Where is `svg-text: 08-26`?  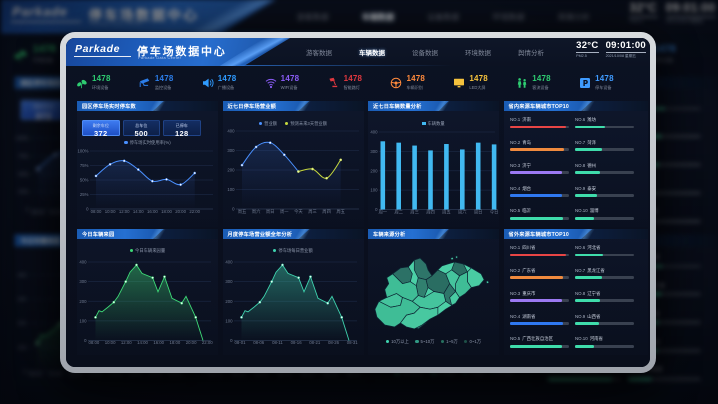 svg-text: 08-26 is located at coordinates (334, 342).